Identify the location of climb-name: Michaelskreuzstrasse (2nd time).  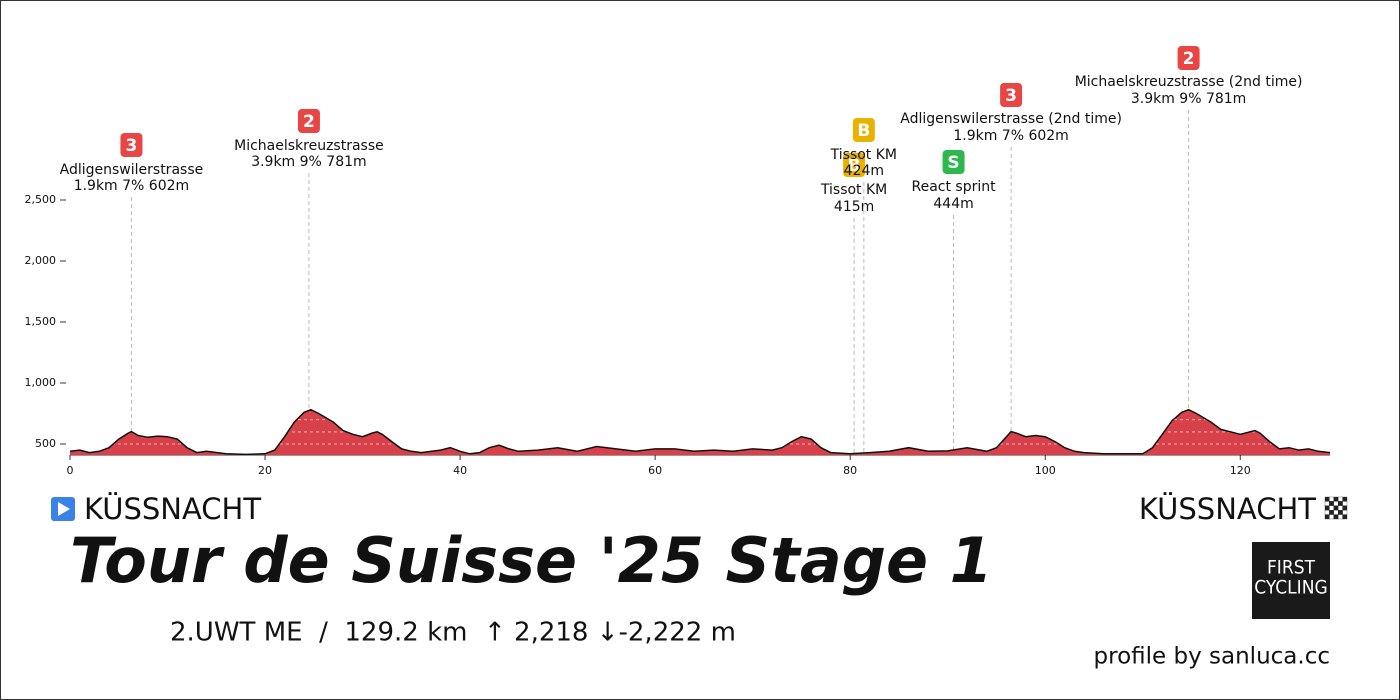
(1189, 82).